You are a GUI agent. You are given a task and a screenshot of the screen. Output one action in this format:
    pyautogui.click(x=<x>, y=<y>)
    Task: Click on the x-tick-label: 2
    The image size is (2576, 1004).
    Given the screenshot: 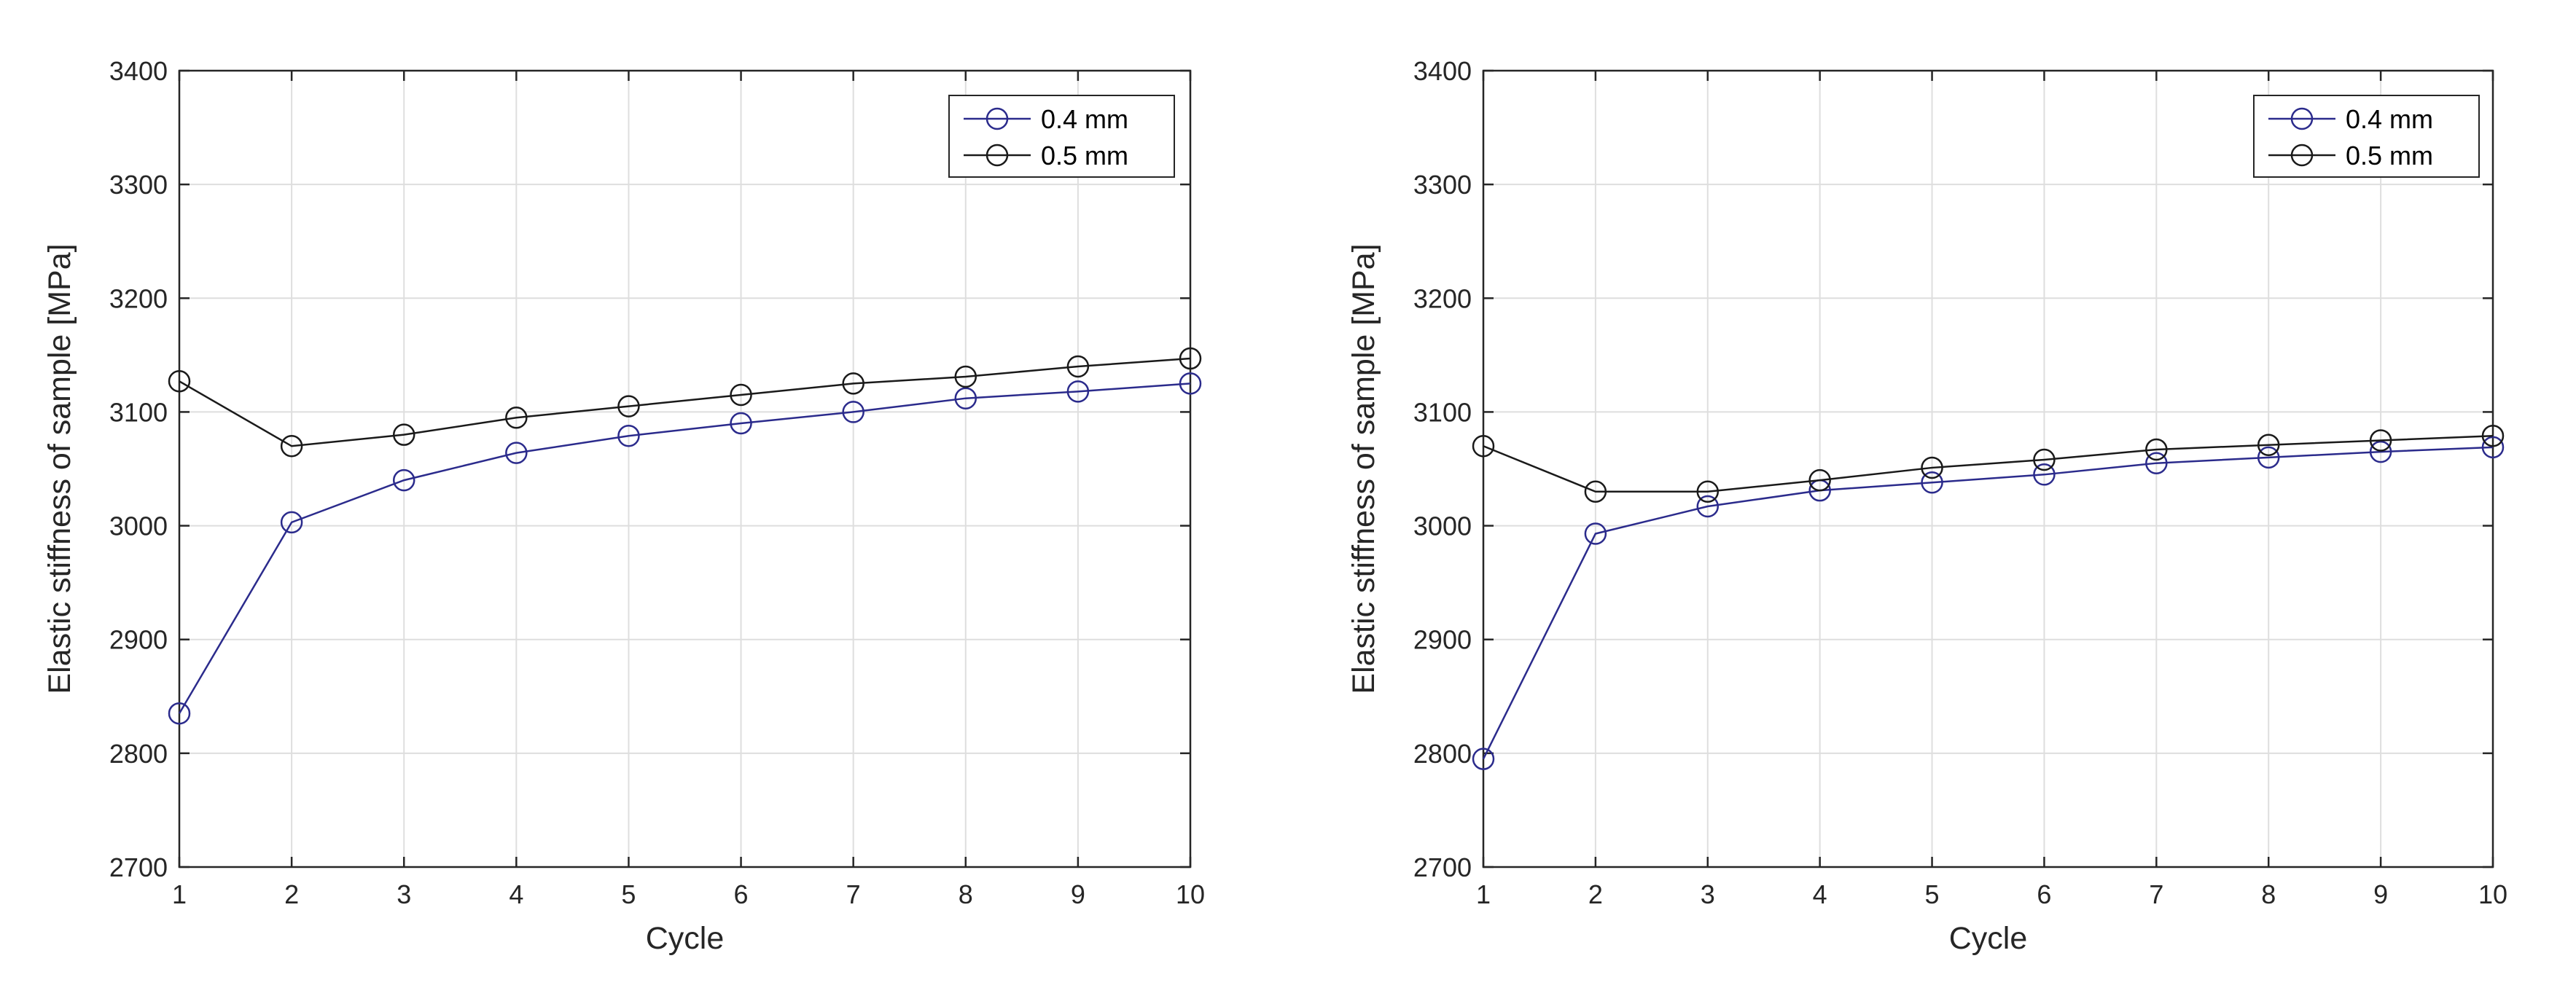 What is the action you would take?
    pyautogui.click(x=291, y=894)
    